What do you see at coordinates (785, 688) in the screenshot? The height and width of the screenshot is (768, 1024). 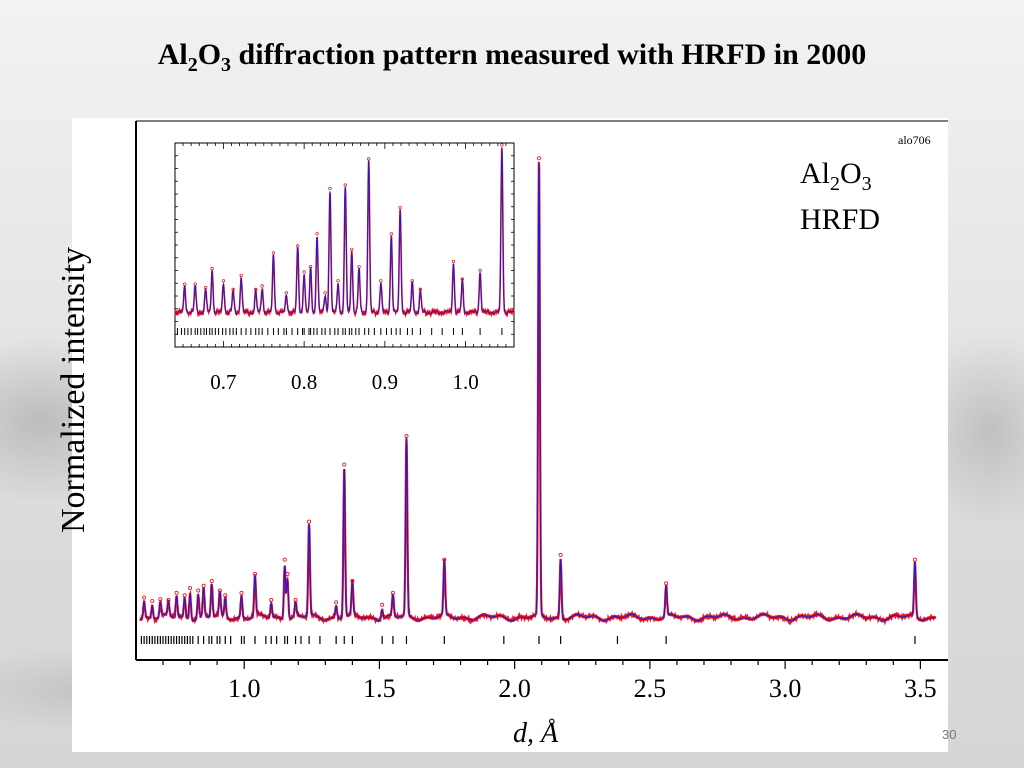 I see `x-tick-label: 3.0` at bounding box center [785, 688].